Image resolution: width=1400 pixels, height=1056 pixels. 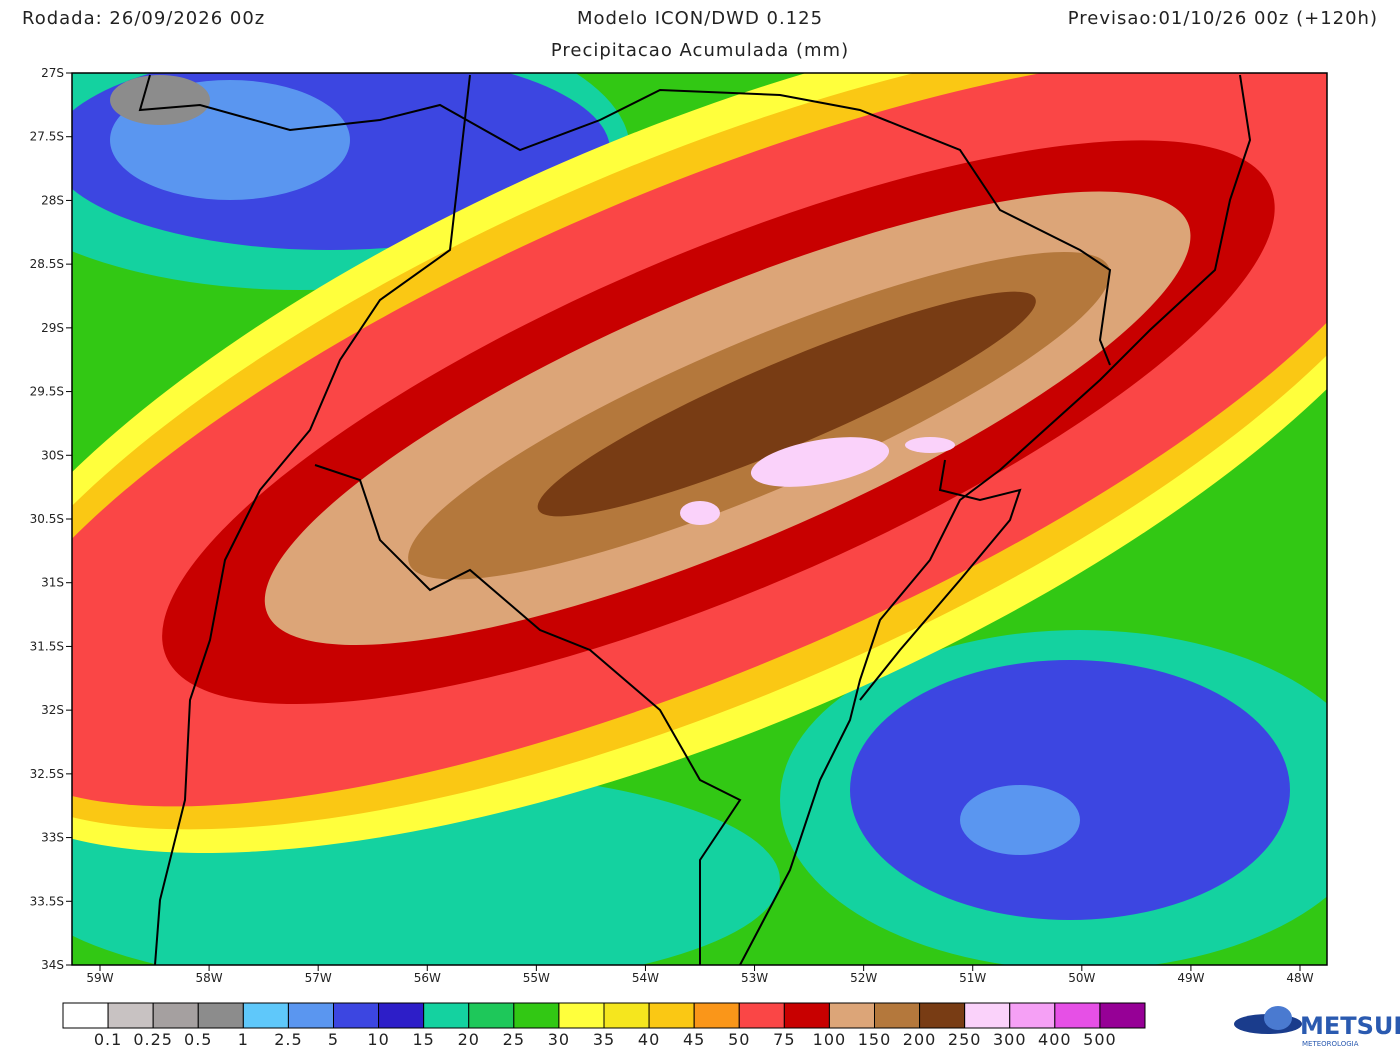 I want to click on level-label: 250, so click(x=965, y=1039).